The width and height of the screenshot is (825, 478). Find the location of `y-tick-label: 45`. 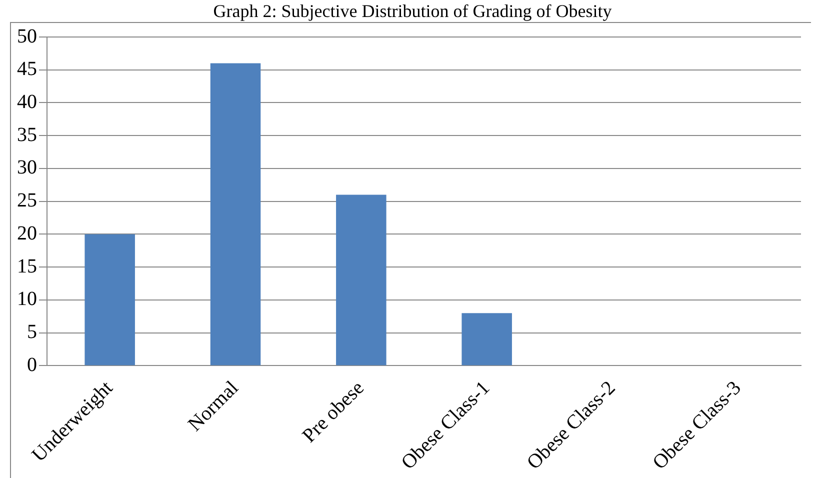

y-tick-label: 45 is located at coordinates (27, 69).